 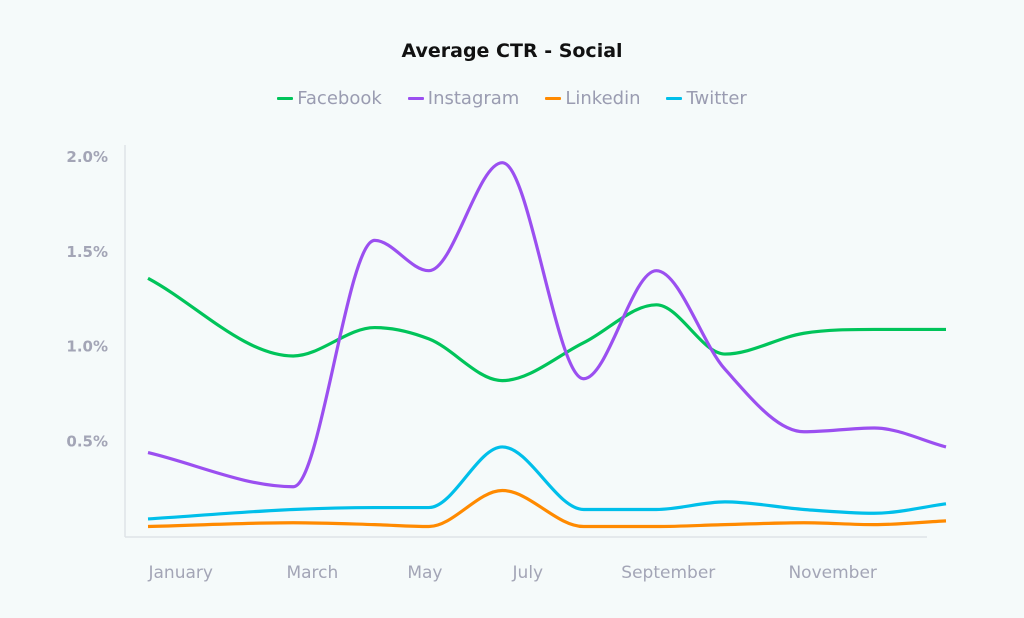 I want to click on y-tick-label: 2.0%, so click(x=87, y=157).